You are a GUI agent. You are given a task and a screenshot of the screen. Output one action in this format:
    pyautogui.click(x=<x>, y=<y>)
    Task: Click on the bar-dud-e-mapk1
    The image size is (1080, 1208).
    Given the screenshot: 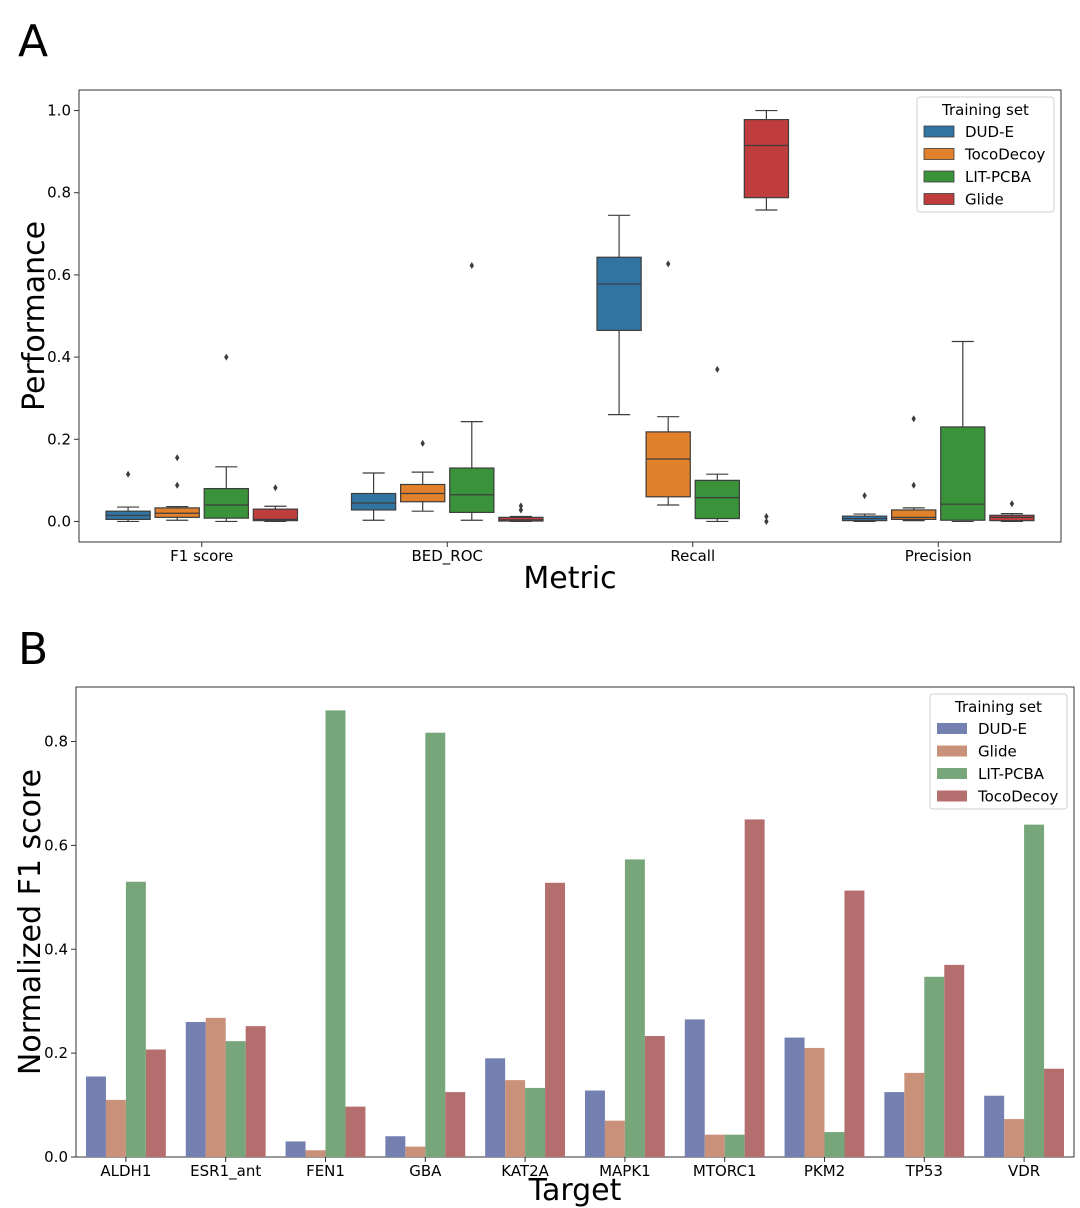 What is the action you would take?
    pyautogui.click(x=594, y=1123)
    